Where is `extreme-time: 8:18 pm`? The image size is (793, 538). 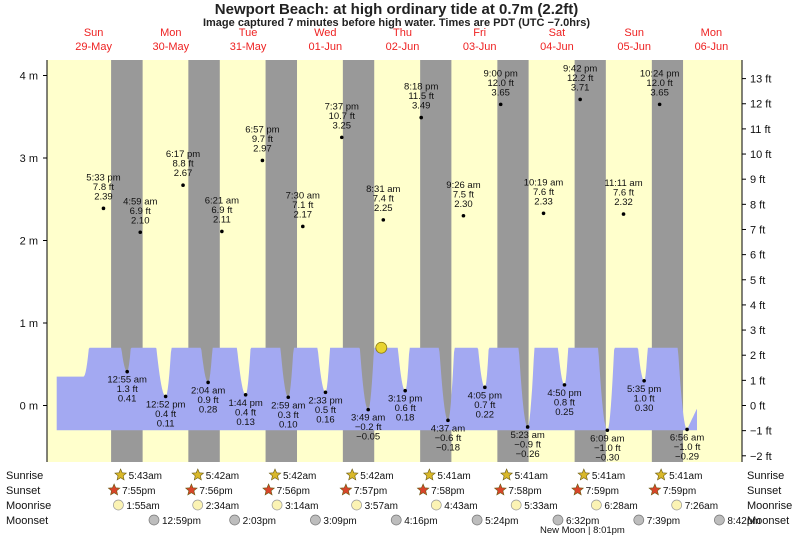
extreme-time: 8:18 pm is located at coordinates (421, 87).